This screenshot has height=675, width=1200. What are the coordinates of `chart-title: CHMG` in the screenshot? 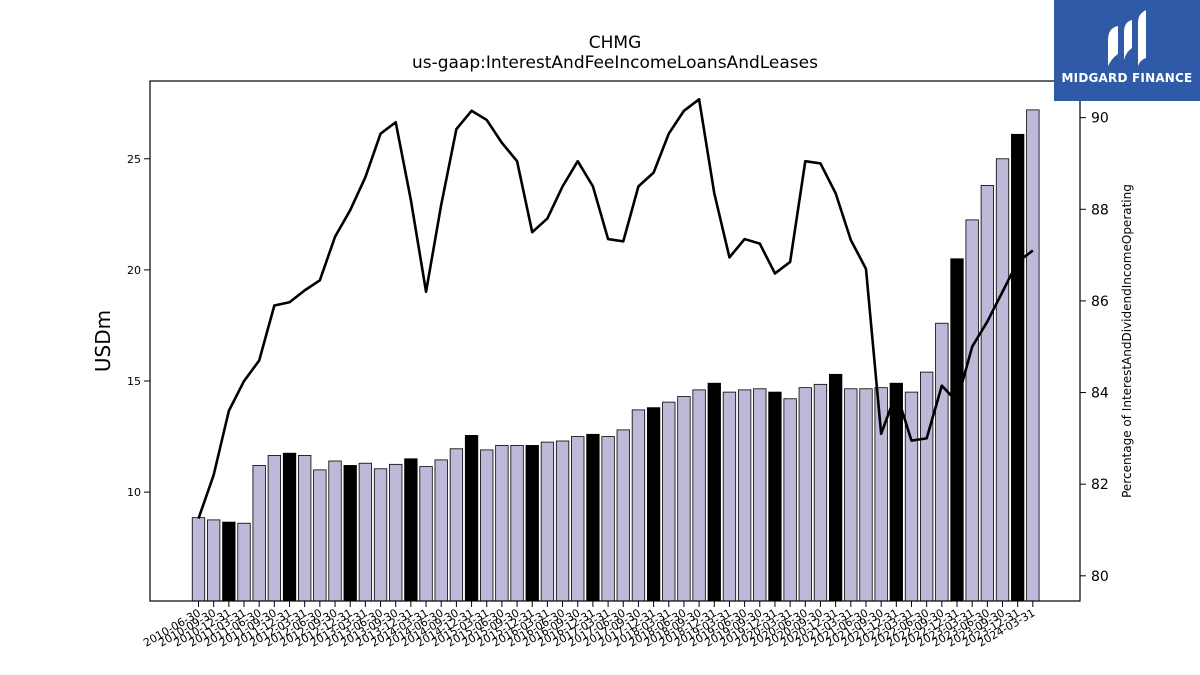 It's located at (615, 43).